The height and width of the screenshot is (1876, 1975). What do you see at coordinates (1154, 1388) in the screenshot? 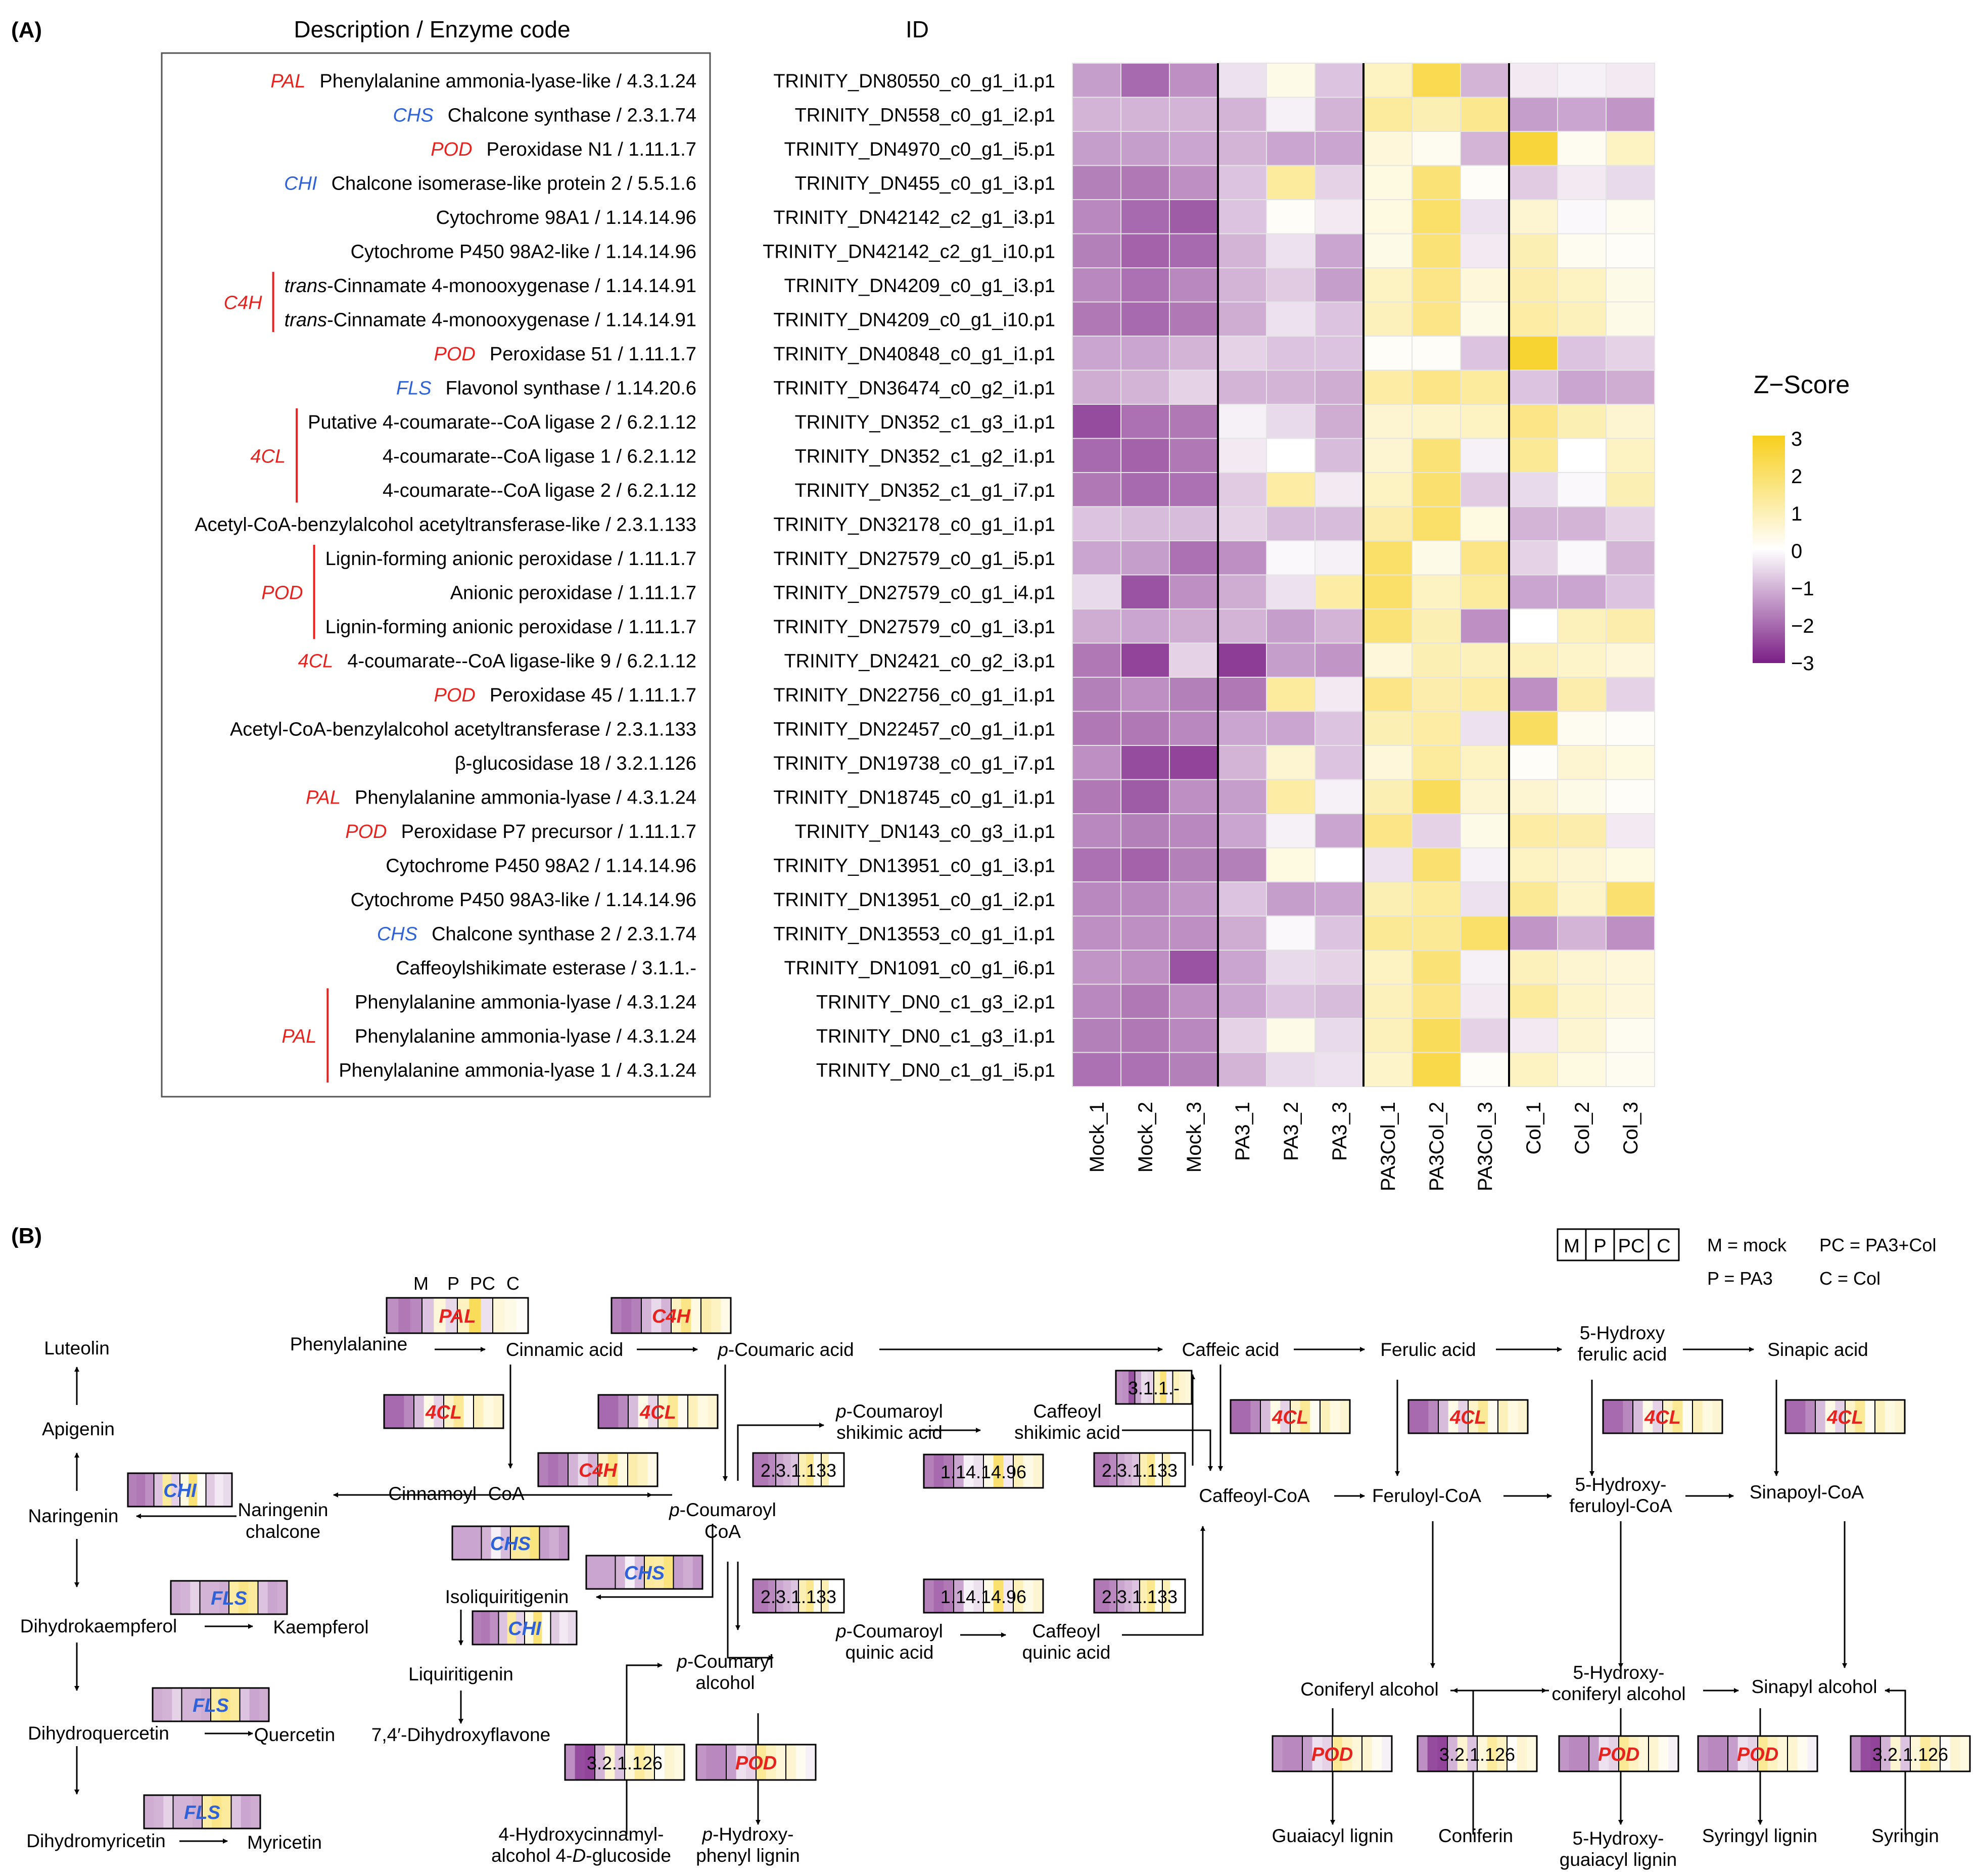
I see `enzyme-box-label: 3.1.1.-` at bounding box center [1154, 1388].